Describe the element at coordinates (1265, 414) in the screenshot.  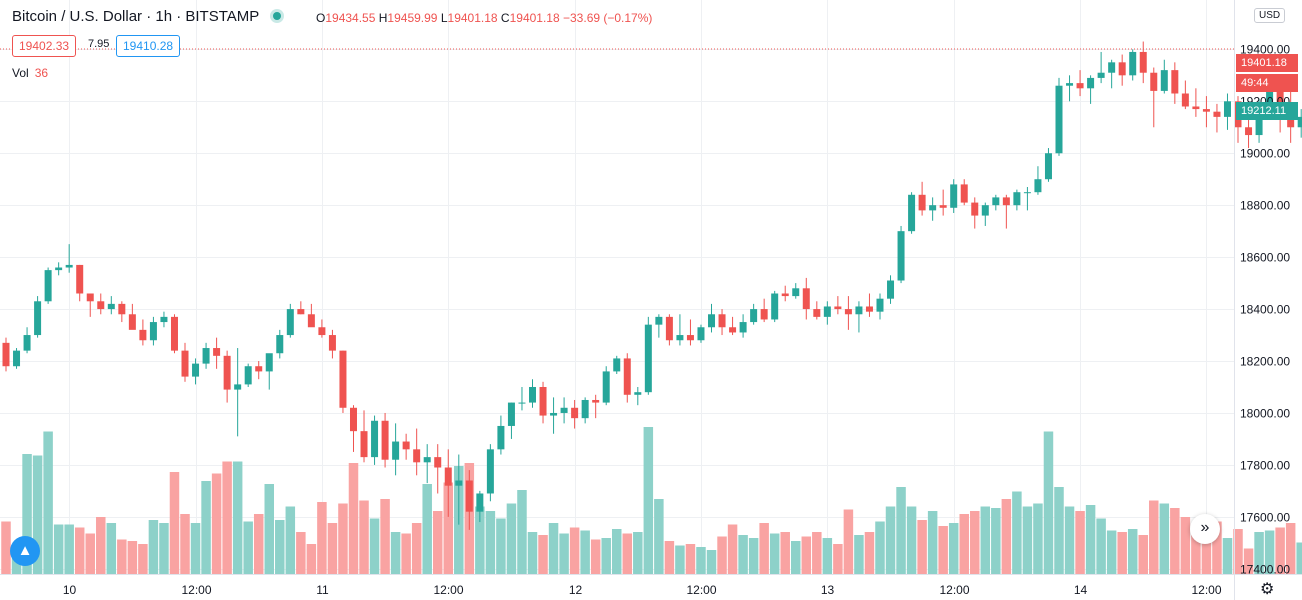
I see `price-tick-label: 18000.00` at that location.